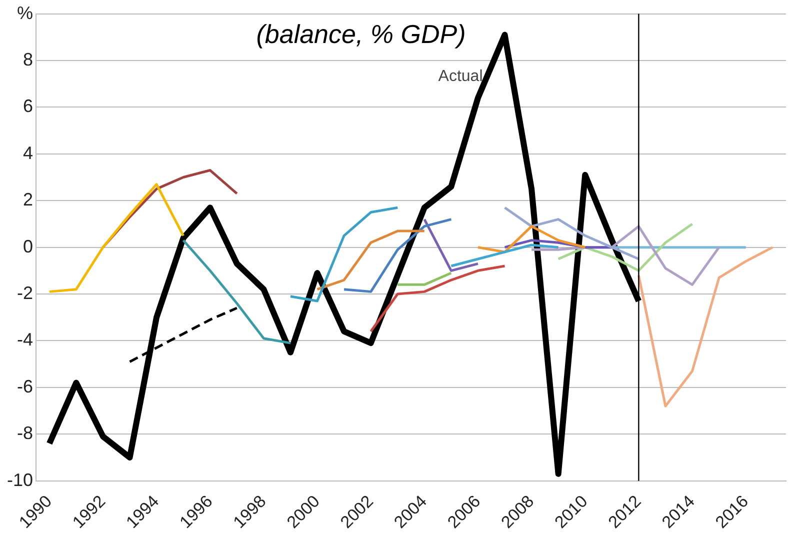 This screenshot has height=540, width=792. Describe the element at coordinates (25, 386) in the screenshot. I see `y-tick-label: -6` at that location.